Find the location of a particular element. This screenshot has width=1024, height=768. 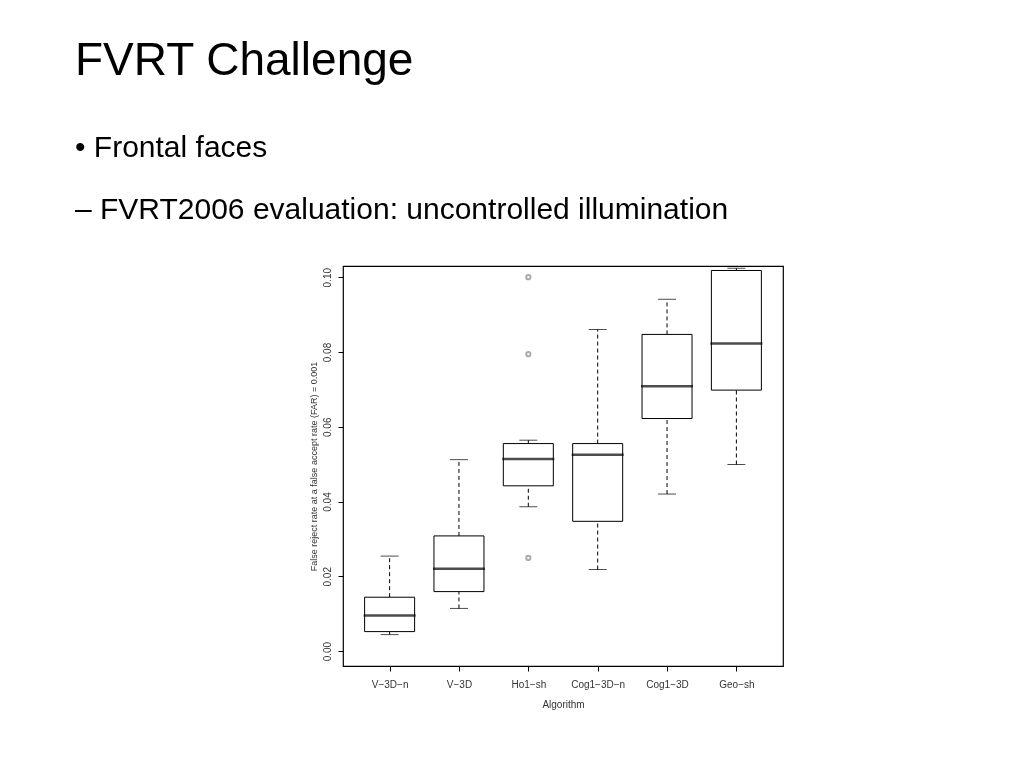

y-tick-label: 0.02 is located at coordinates (327, 576).